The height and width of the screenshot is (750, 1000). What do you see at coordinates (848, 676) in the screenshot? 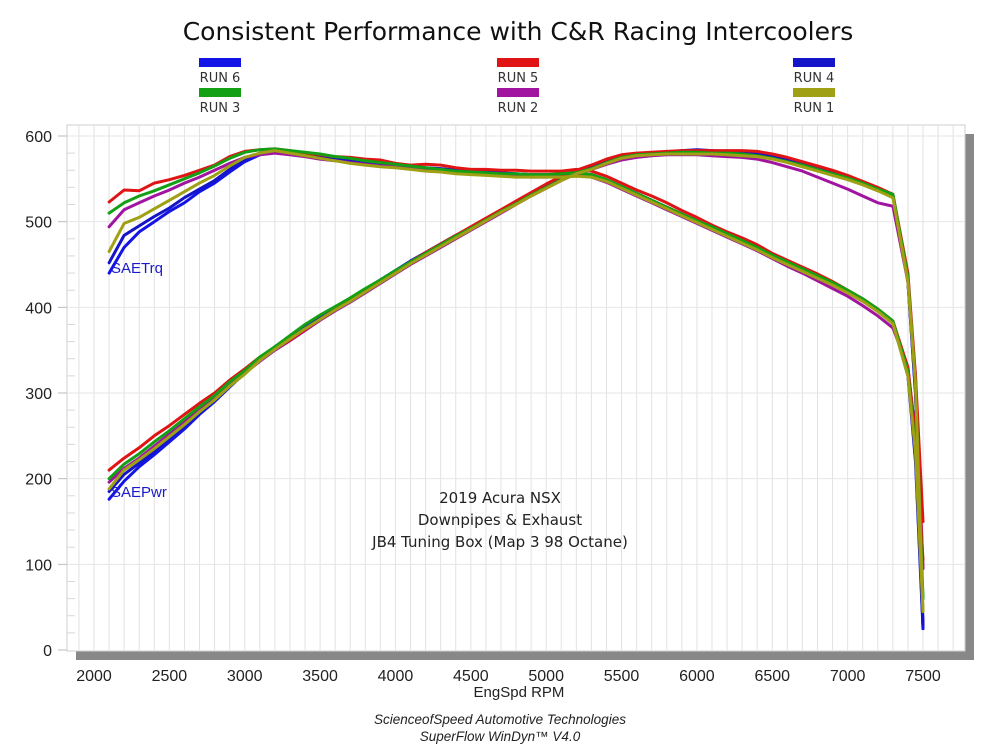
I see `x-tick-label: 7000` at bounding box center [848, 676].